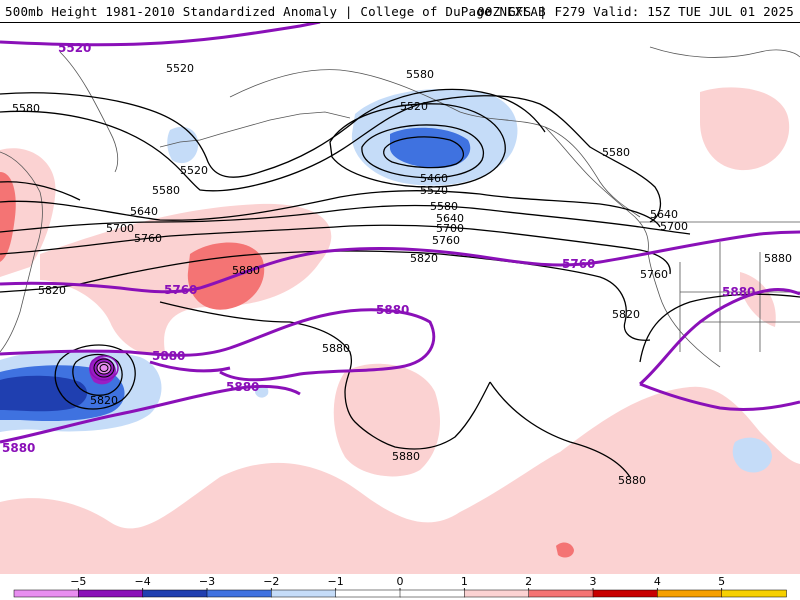  What do you see at coordinates (262, 391) in the screenshot?
I see `neg-anom-small-se` at bounding box center [262, 391].